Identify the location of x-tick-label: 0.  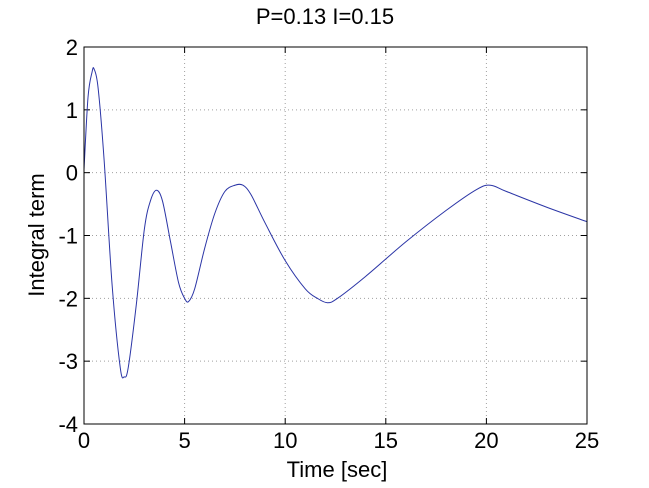
(84, 440).